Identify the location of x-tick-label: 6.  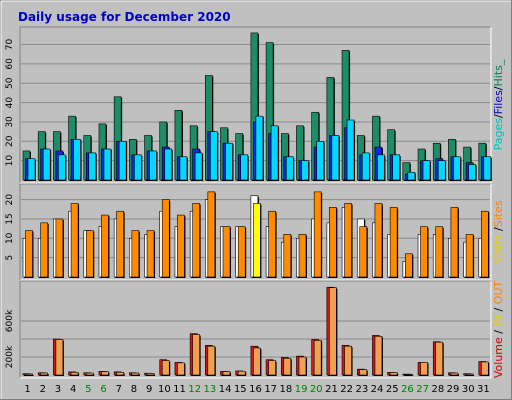
(103, 389).